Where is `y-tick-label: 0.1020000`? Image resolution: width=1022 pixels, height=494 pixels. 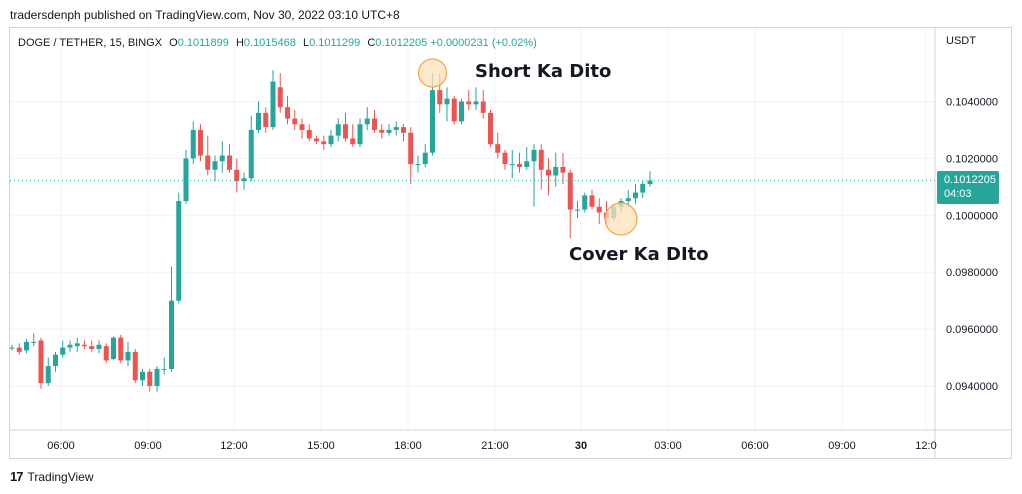
y-tick-label: 0.1020000 is located at coordinates (972, 159).